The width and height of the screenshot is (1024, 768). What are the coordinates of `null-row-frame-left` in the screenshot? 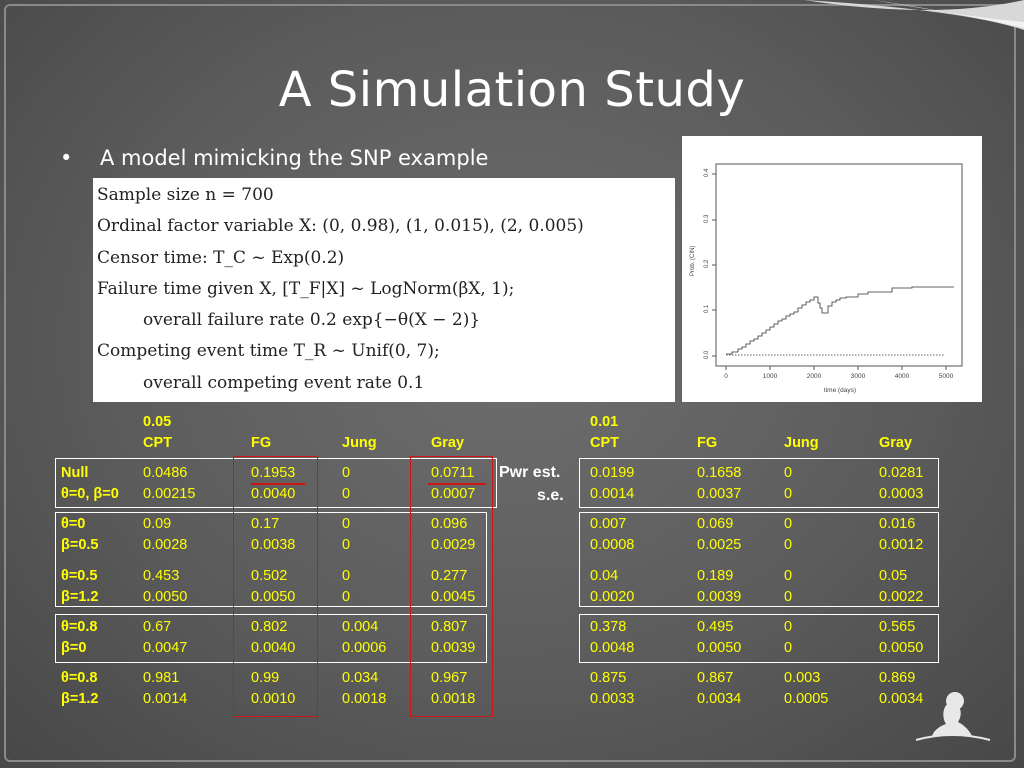 It's located at (276, 483).